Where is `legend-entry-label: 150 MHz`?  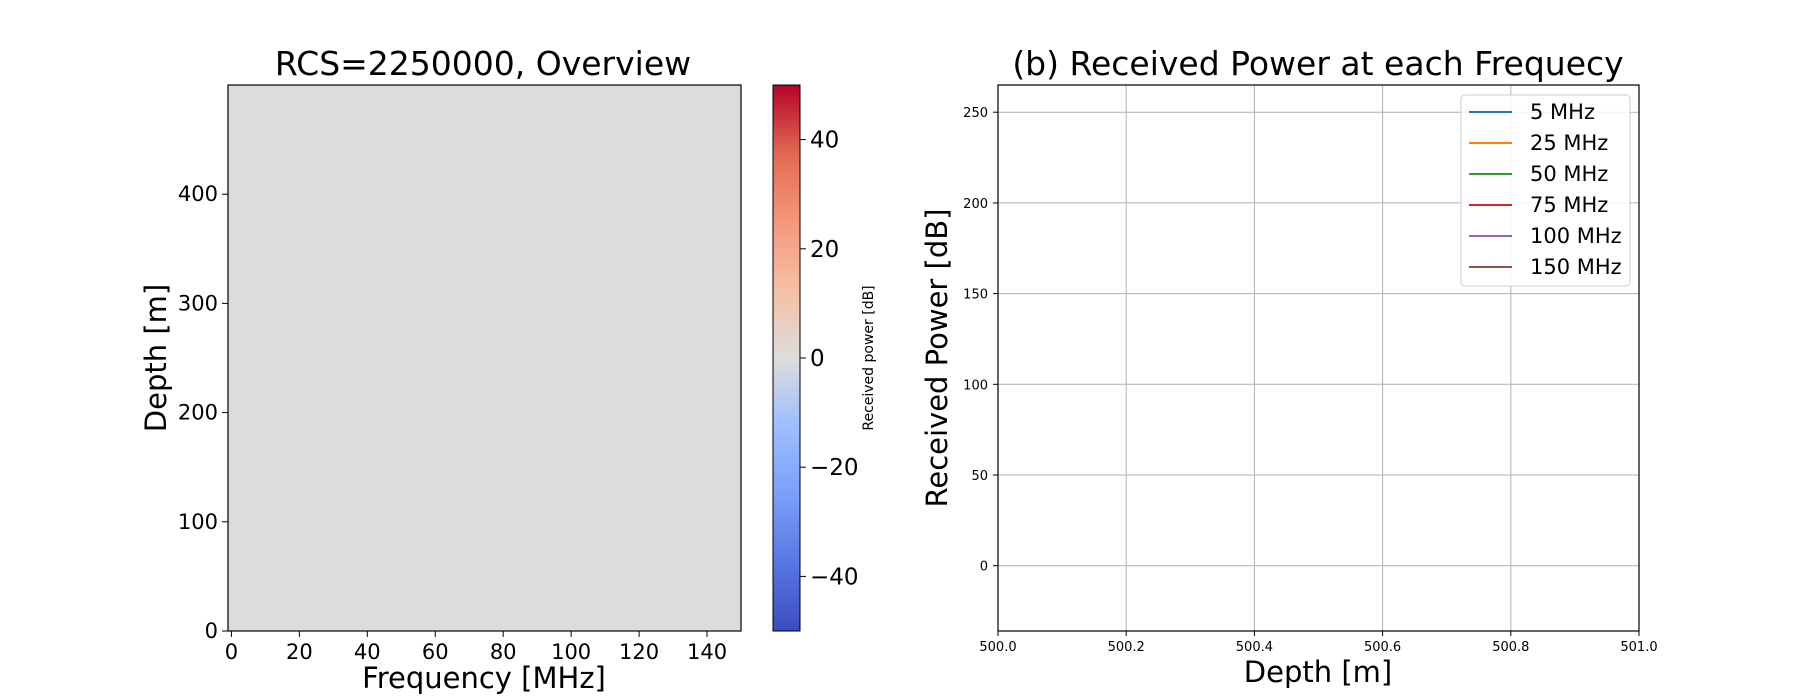
legend-entry-label: 150 MHz is located at coordinates (1576, 267).